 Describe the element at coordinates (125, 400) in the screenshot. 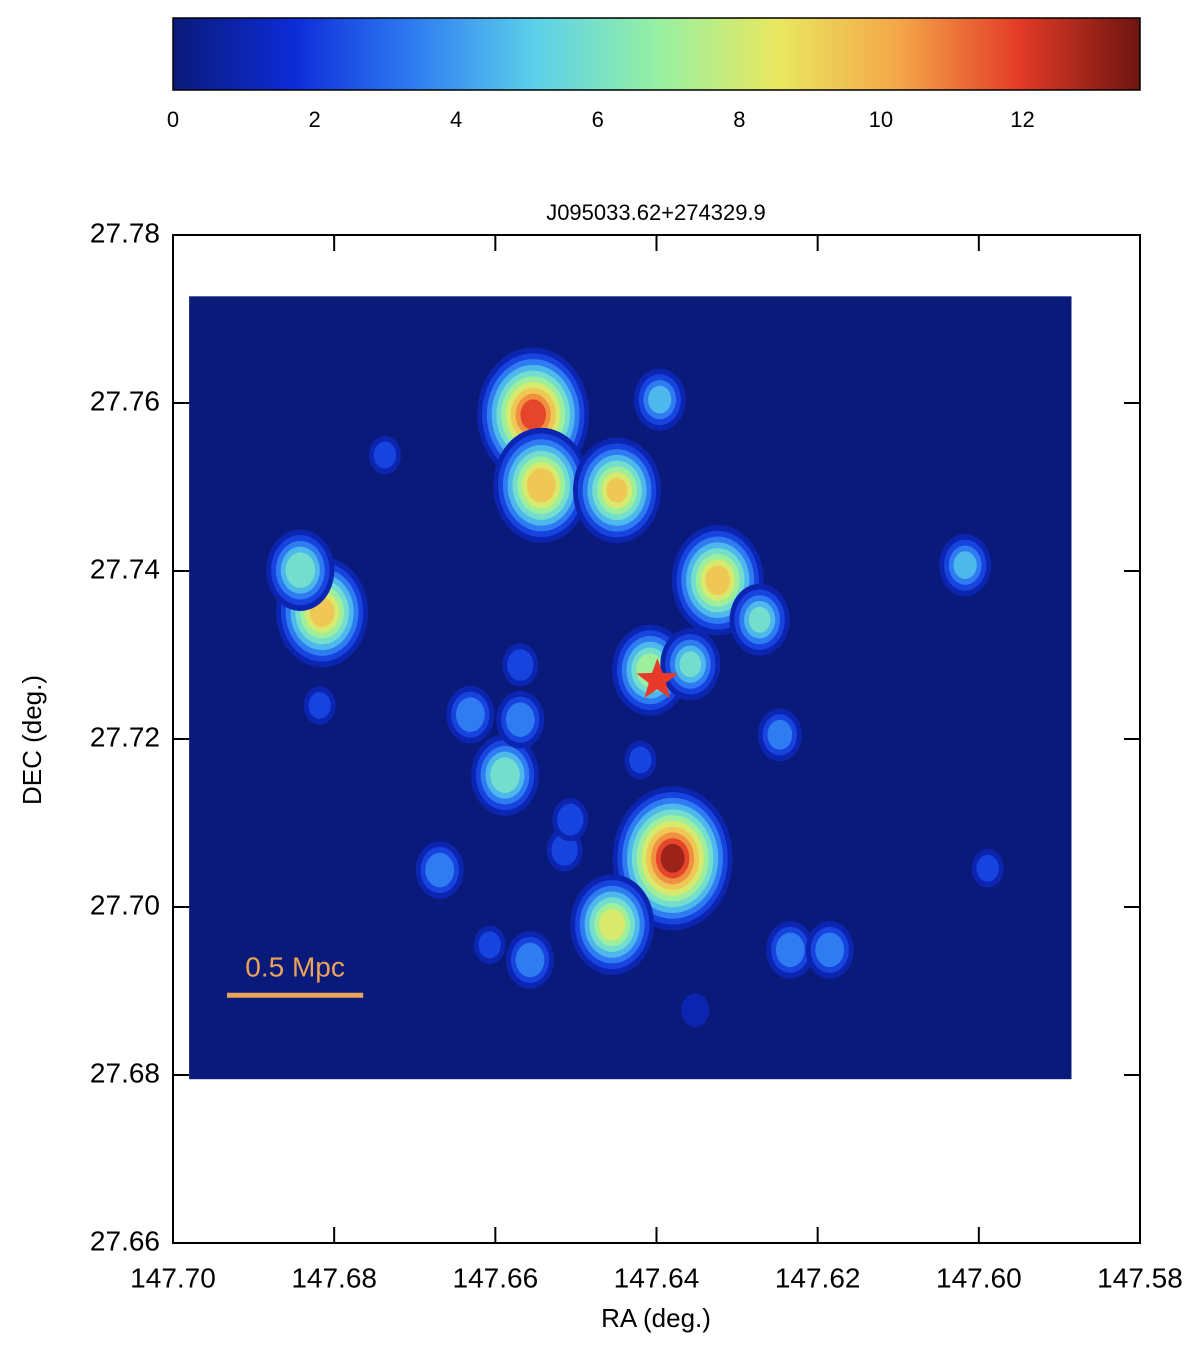

I see `y-tick-label: 27.76` at that location.